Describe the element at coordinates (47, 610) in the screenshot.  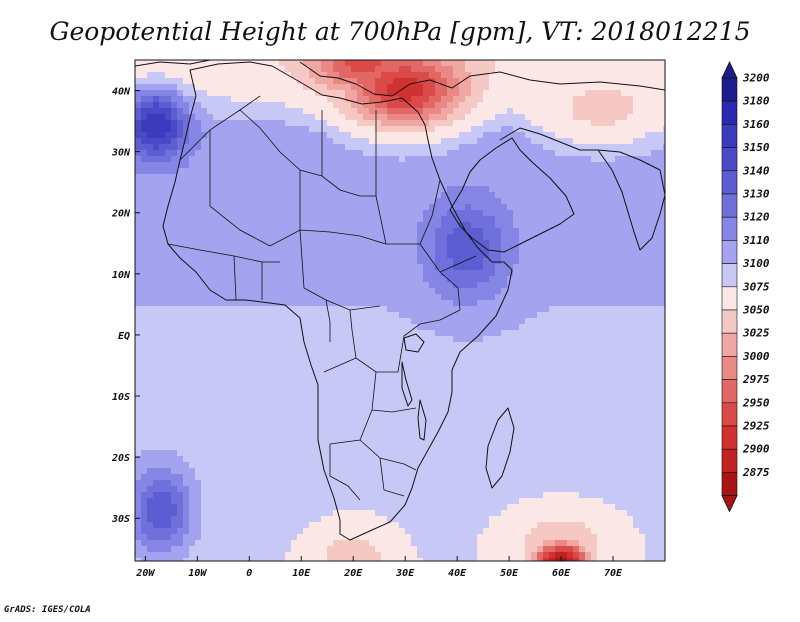
I see `grads-credit: GrADS: IGES/COLA` at that location.